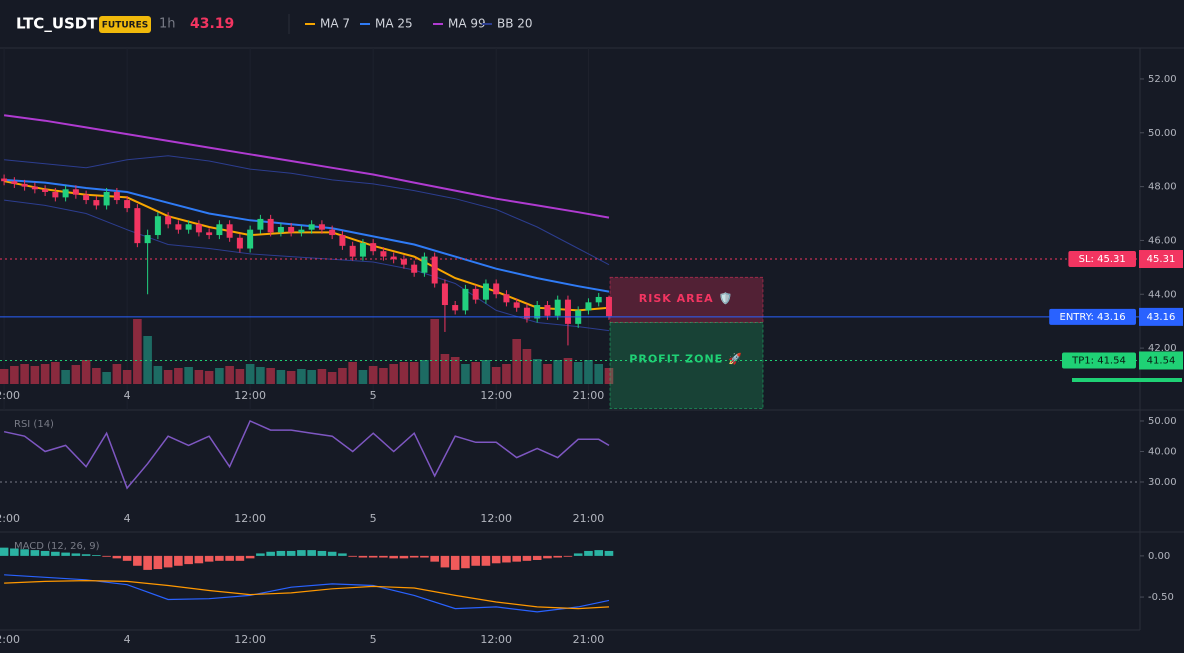  Describe the element at coordinates (1162, 79) in the screenshot. I see `y-tick-label: 52.00` at that location.